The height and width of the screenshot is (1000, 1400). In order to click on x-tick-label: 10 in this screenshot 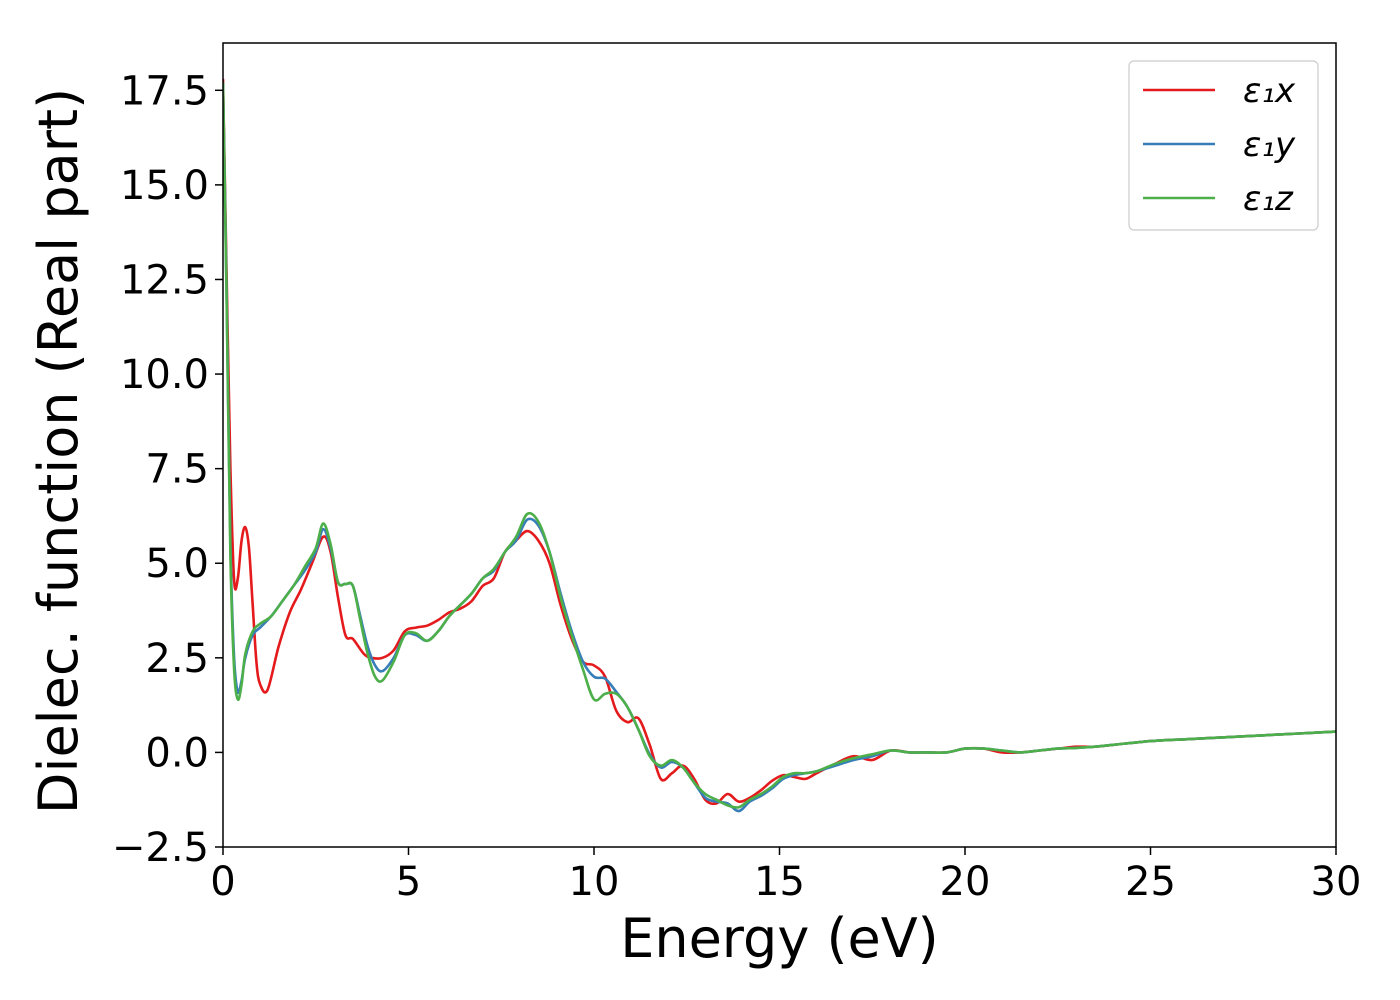, I will do `click(594, 882)`.